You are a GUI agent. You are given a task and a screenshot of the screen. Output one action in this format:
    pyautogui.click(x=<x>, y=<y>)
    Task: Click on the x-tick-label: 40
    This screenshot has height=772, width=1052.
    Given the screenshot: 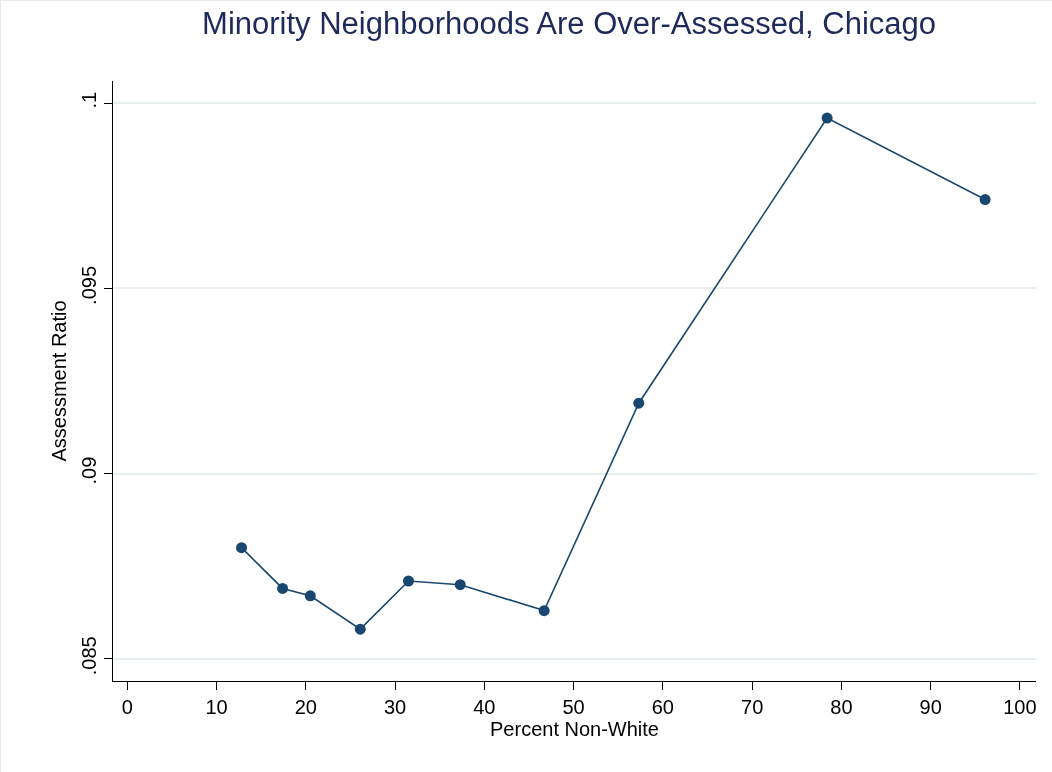 What is the action you would take?
    pyautogui.click(x=484, y=707)
    